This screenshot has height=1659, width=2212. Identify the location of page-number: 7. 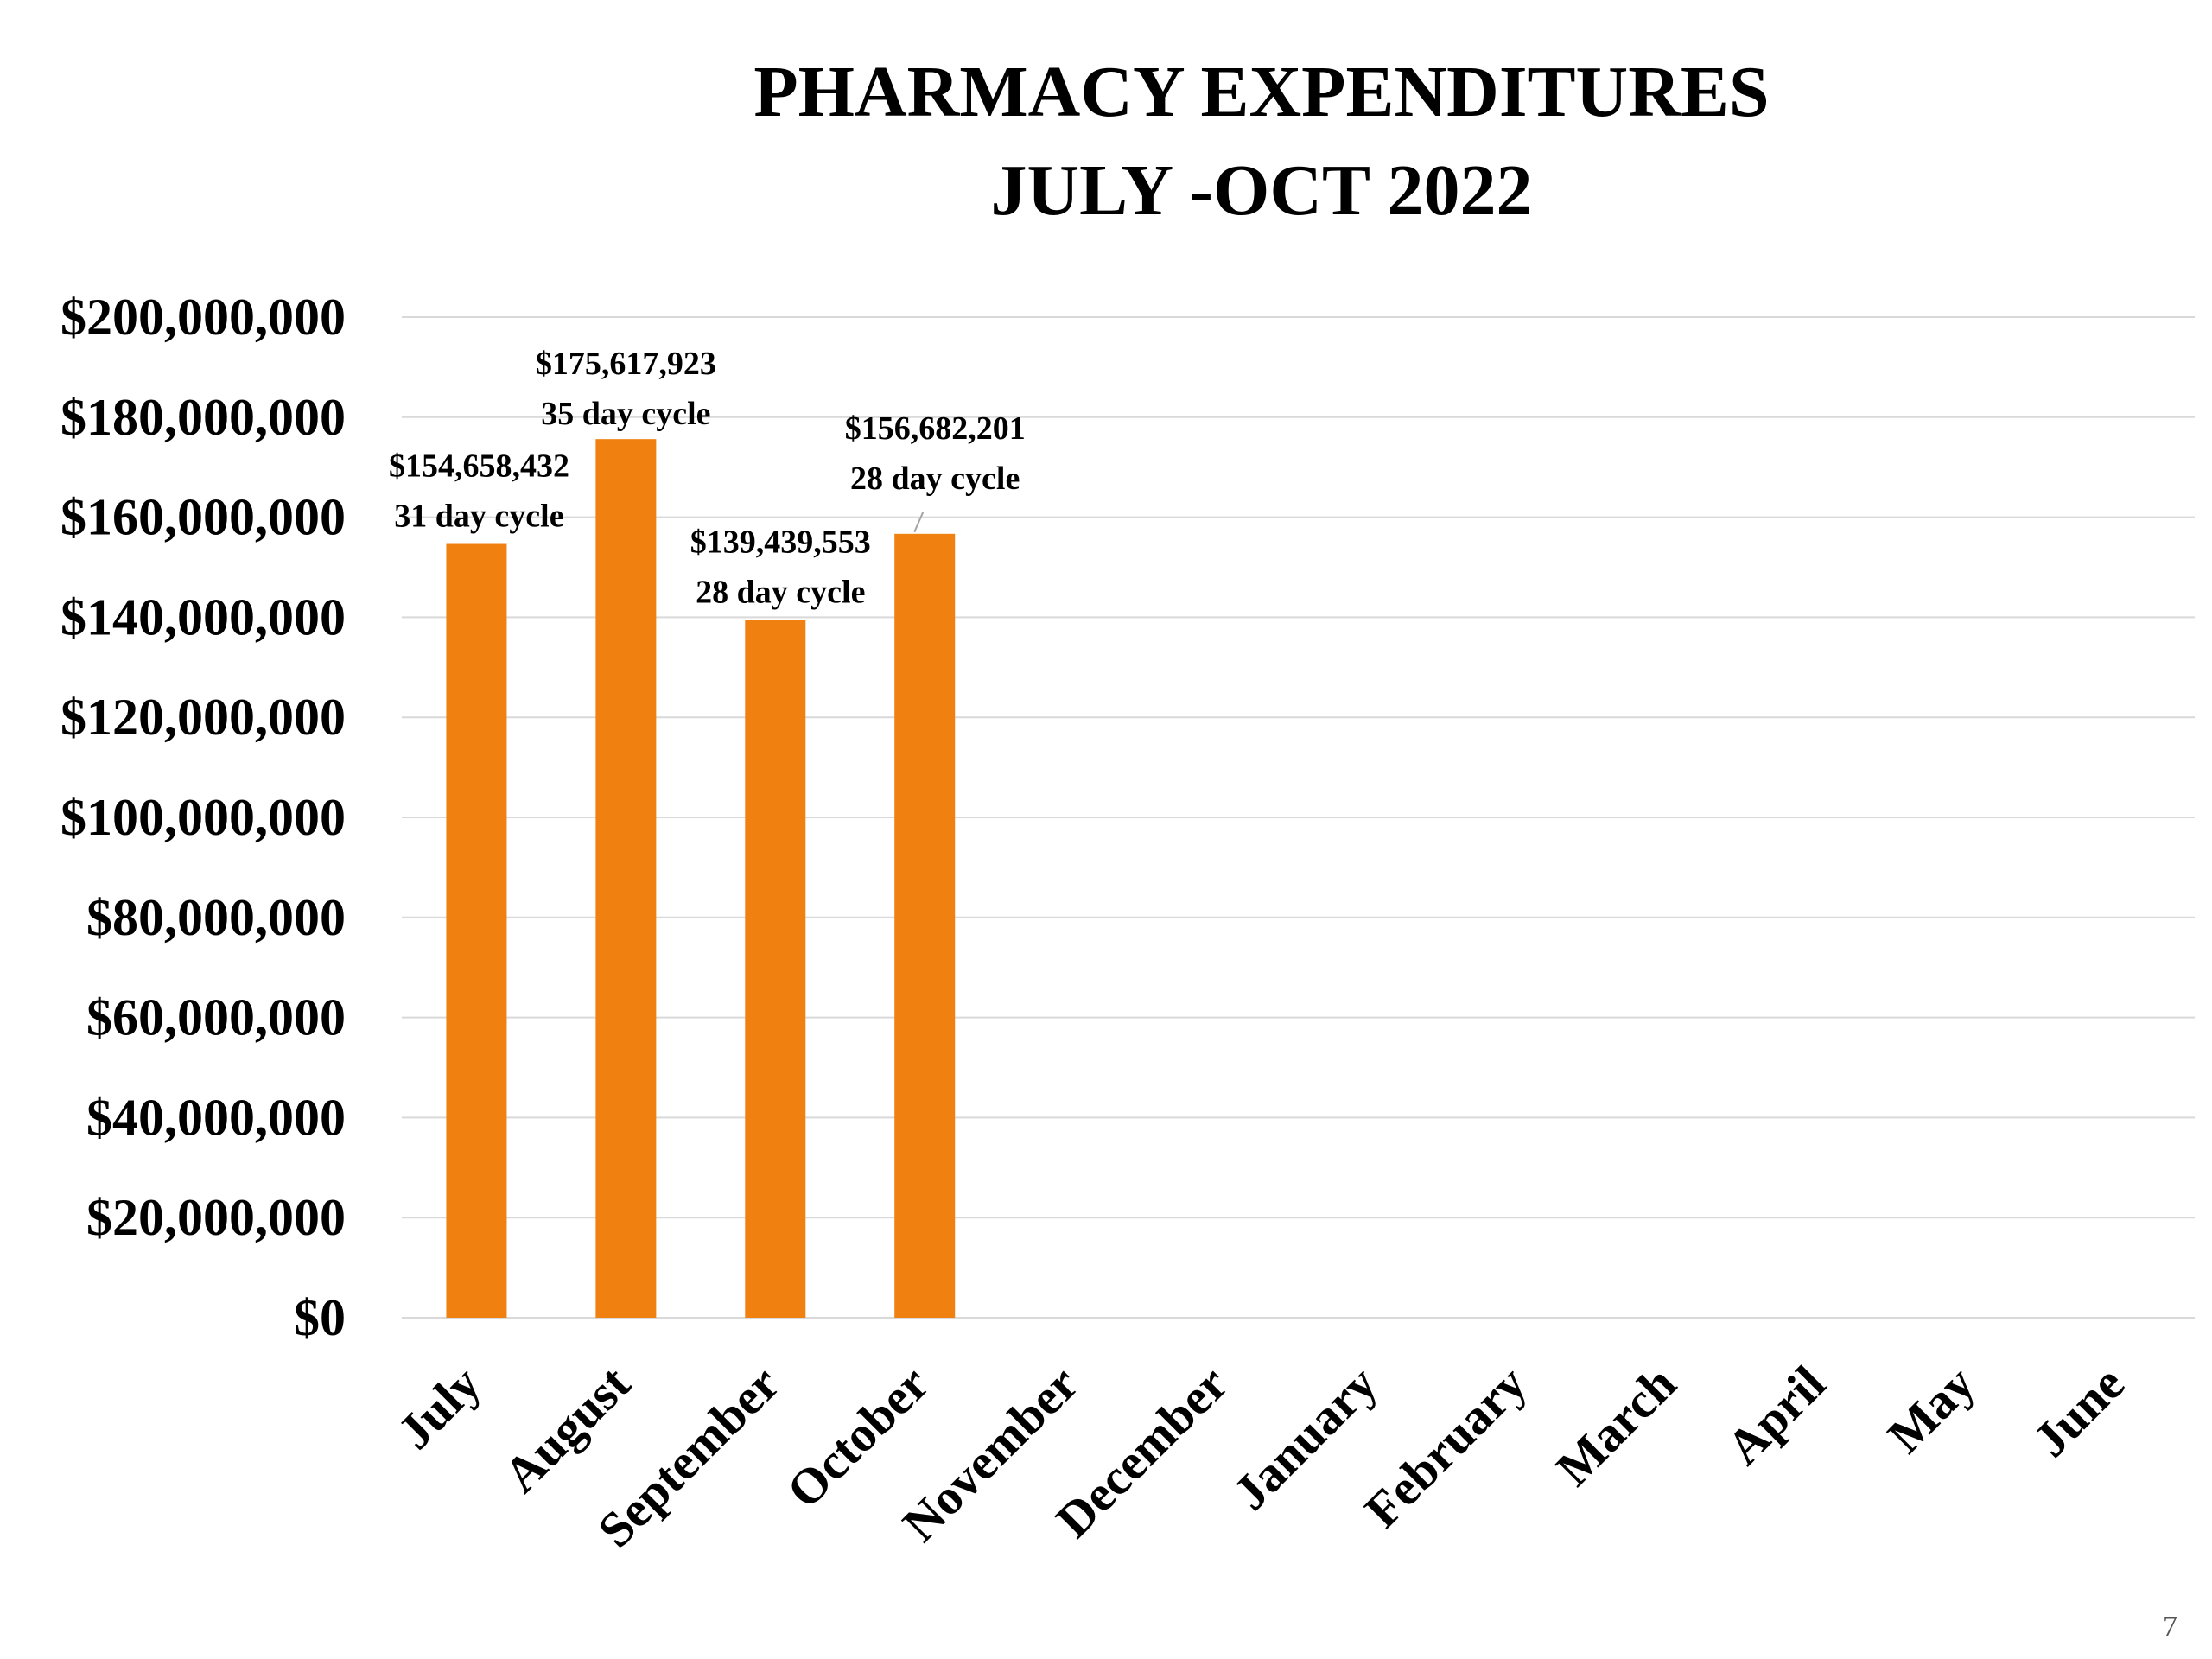
(2170, 1627).